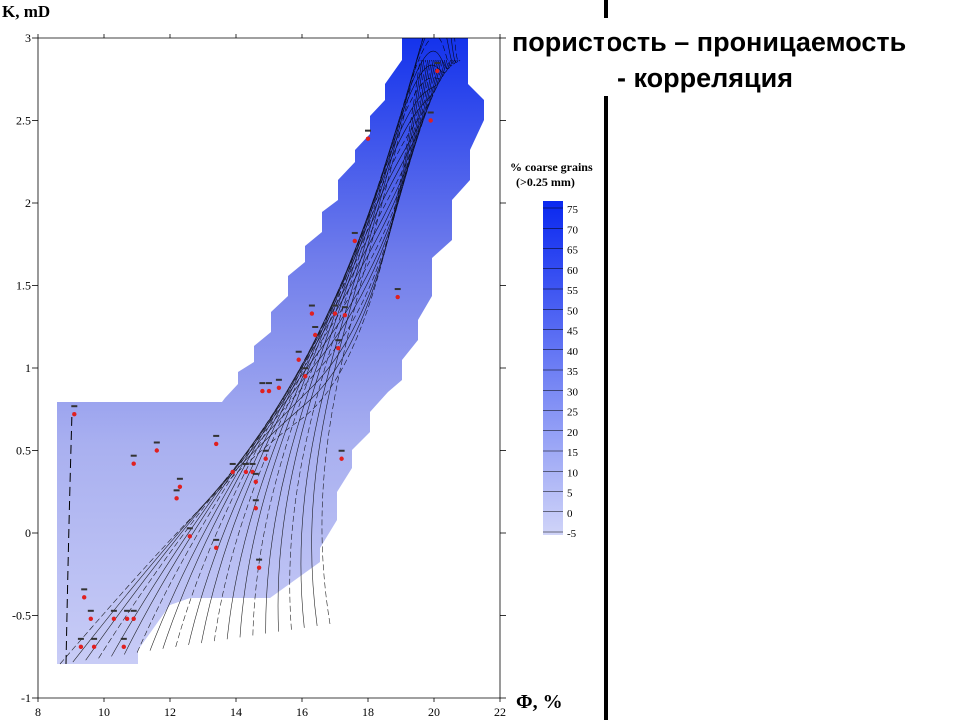  What do you see at coordinates (302, 712) in the screenshot?
I see `x-tick-label: 16` at bounding box center [302, 712].